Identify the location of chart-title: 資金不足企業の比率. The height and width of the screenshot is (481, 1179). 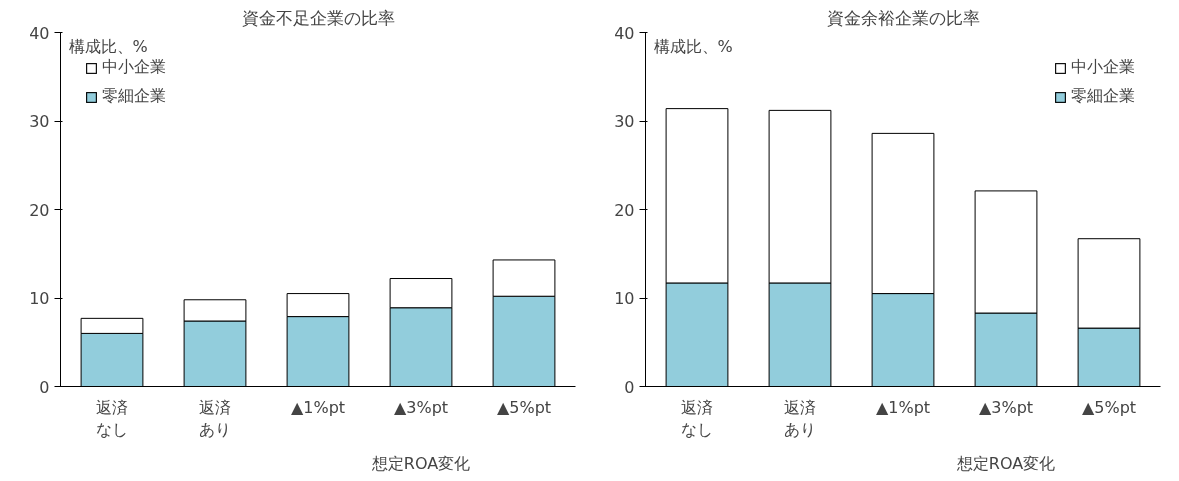
(318, 17).